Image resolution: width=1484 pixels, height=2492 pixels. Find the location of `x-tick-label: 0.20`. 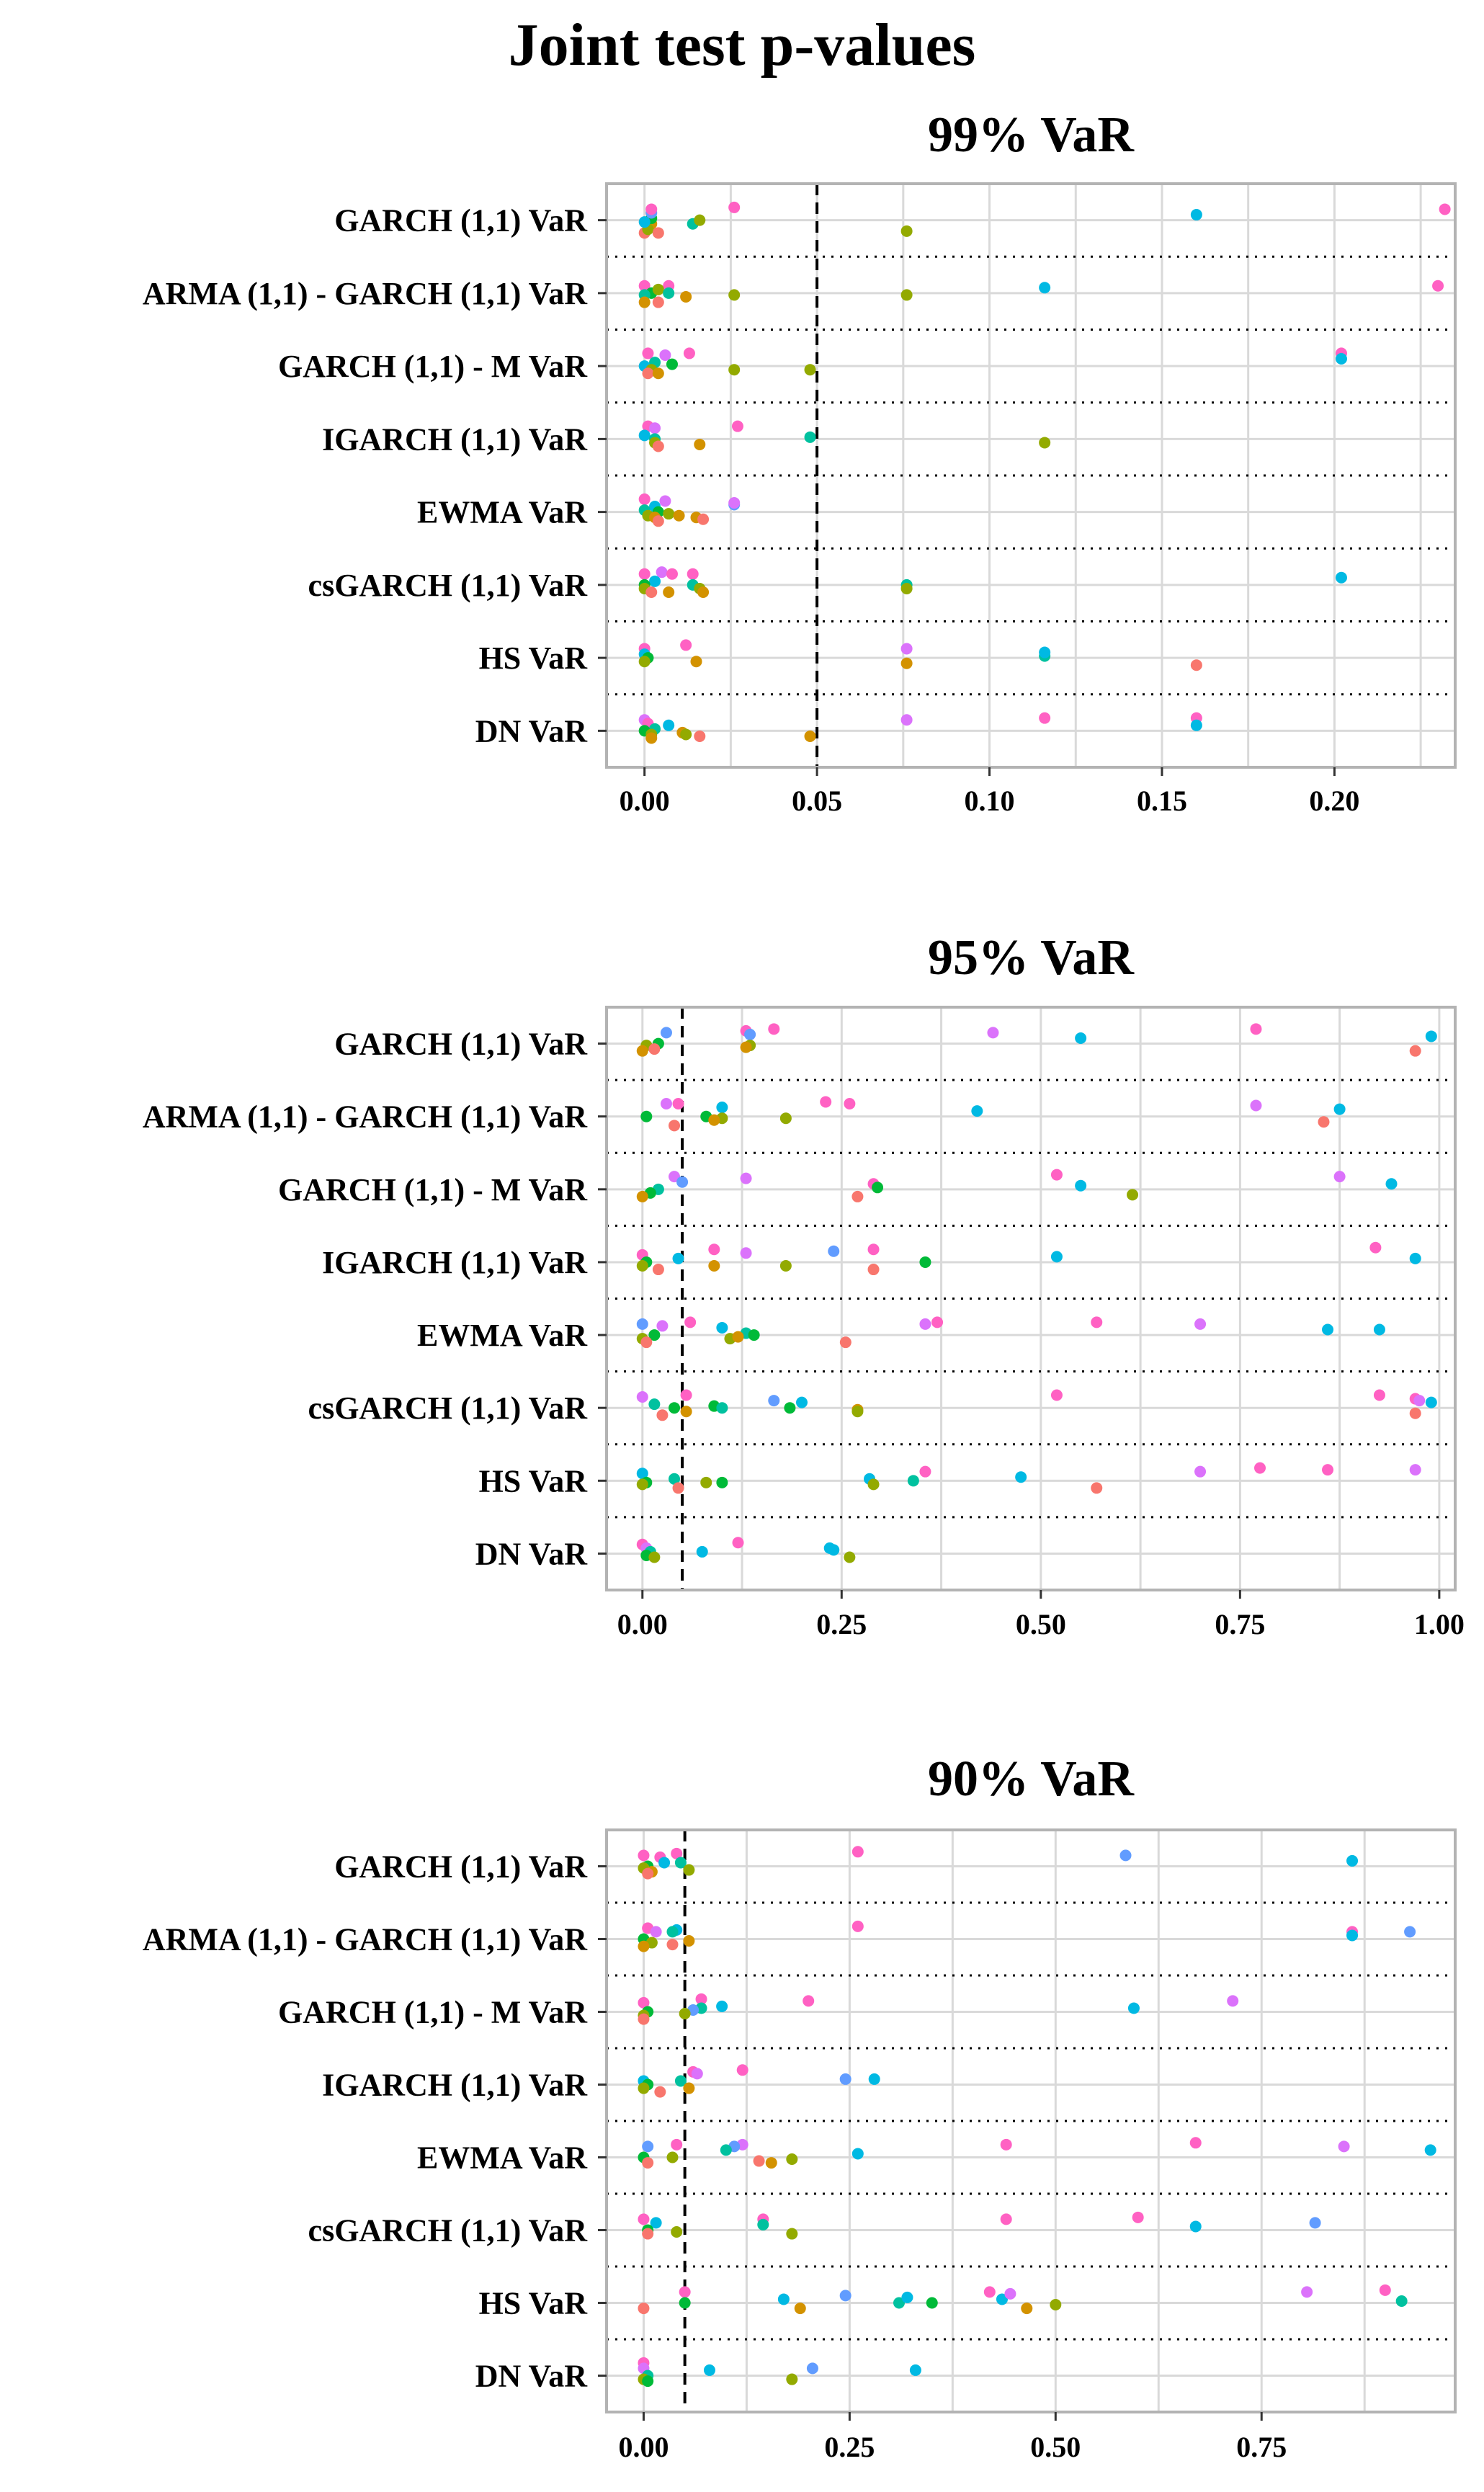

x-tick-label: 0.20 is located at coordinates (1334, 801).